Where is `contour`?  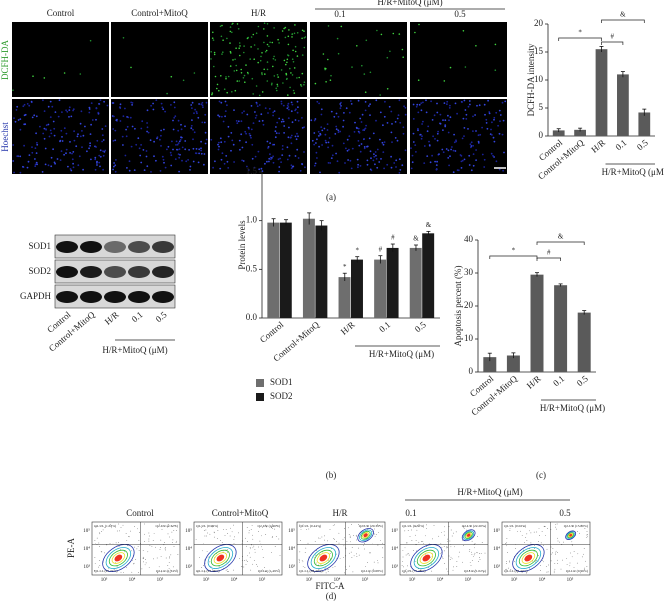 contour is located at coordinates (426, 558).